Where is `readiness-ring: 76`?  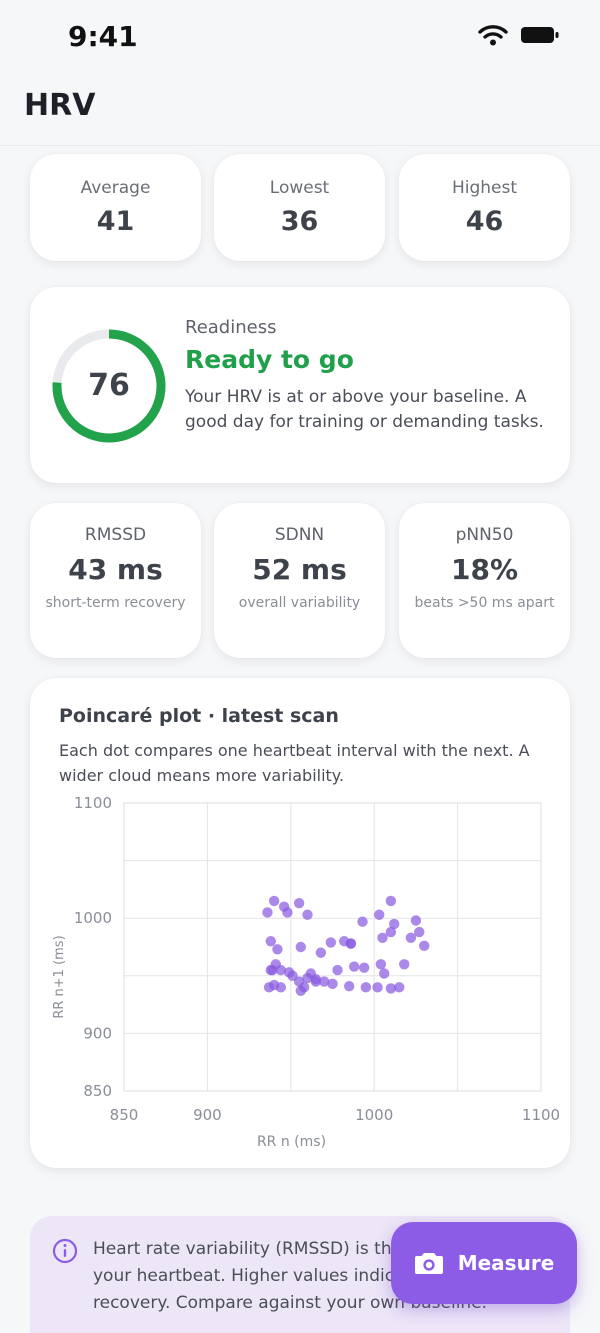
readiness-ring: 76 is located at coordinates (109, 386).